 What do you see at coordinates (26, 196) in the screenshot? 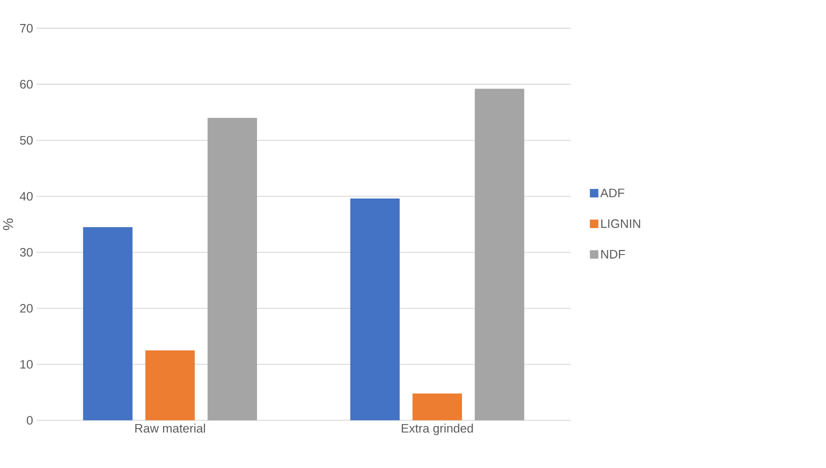
I see `y-tick-label: 40` at bounding box center [26, 196].